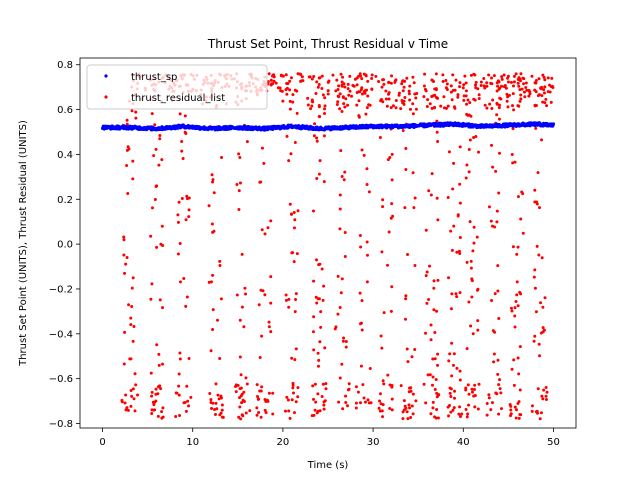 The width and height of the screenshot is (640, 480). I want to click on y-tick-label: −0.6, so click(61, 379).